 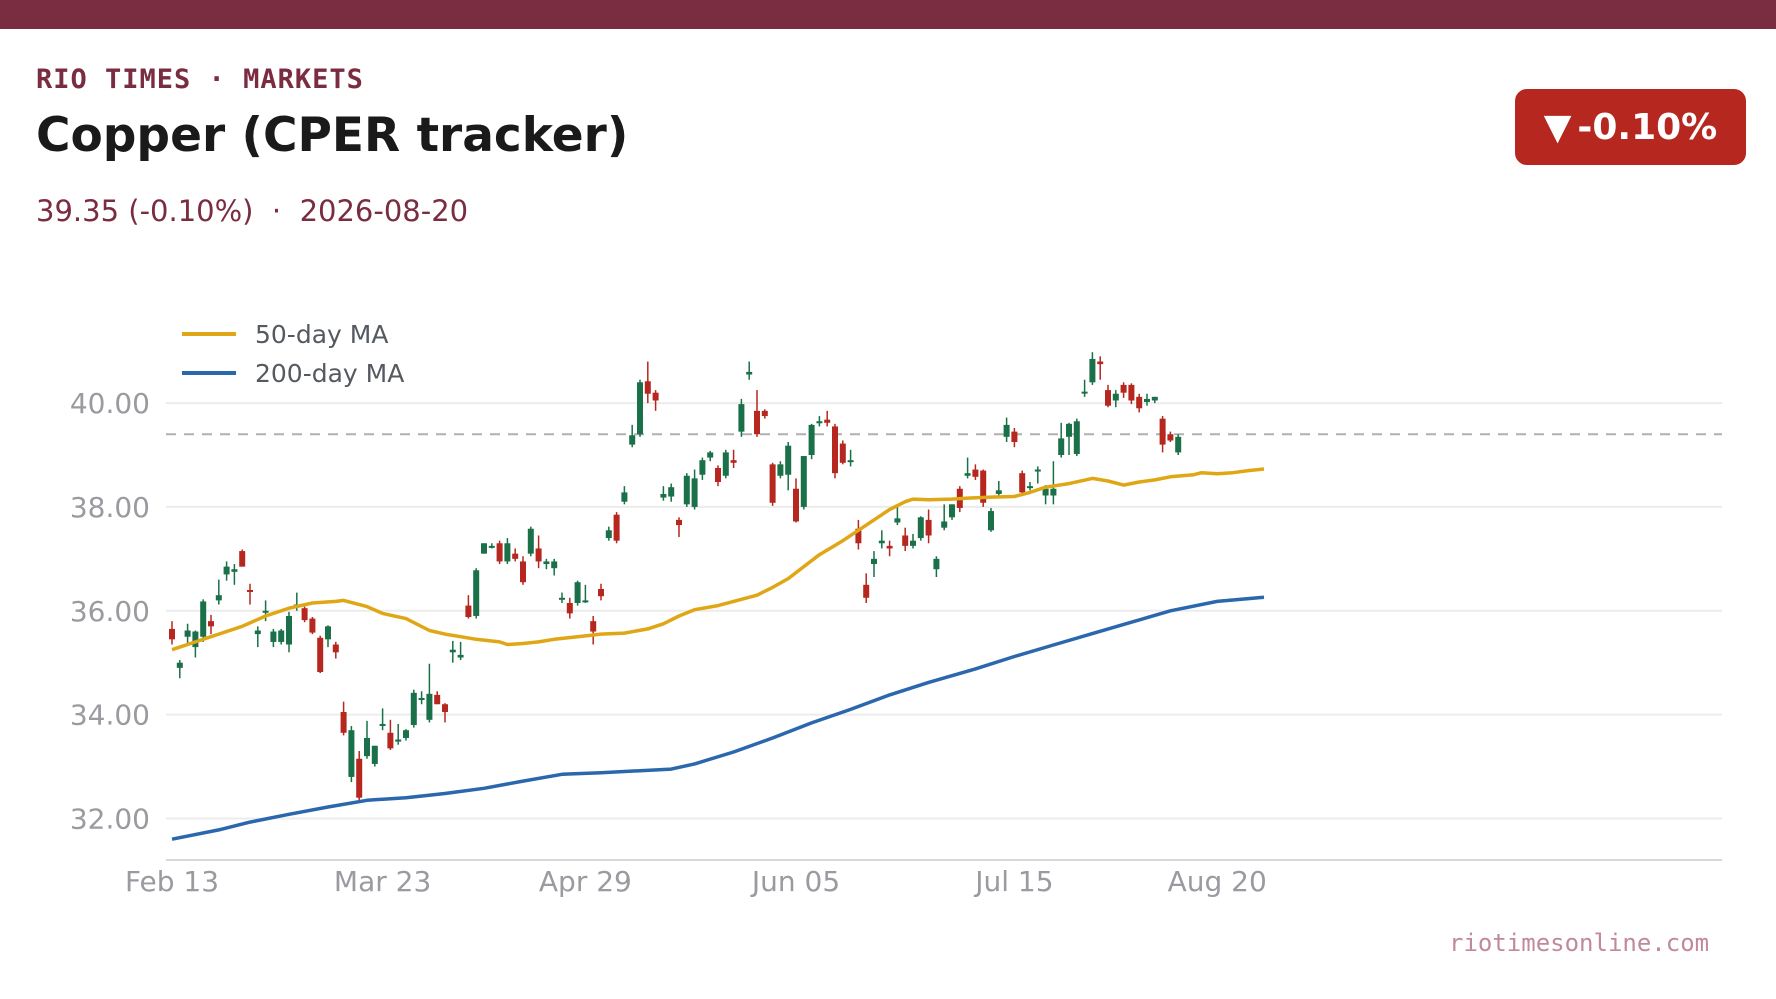 What do you see at coordinates (382, 881) in the screenshot?
I see `x-tick-label: Mar 23` at bounding box center [382, 881].